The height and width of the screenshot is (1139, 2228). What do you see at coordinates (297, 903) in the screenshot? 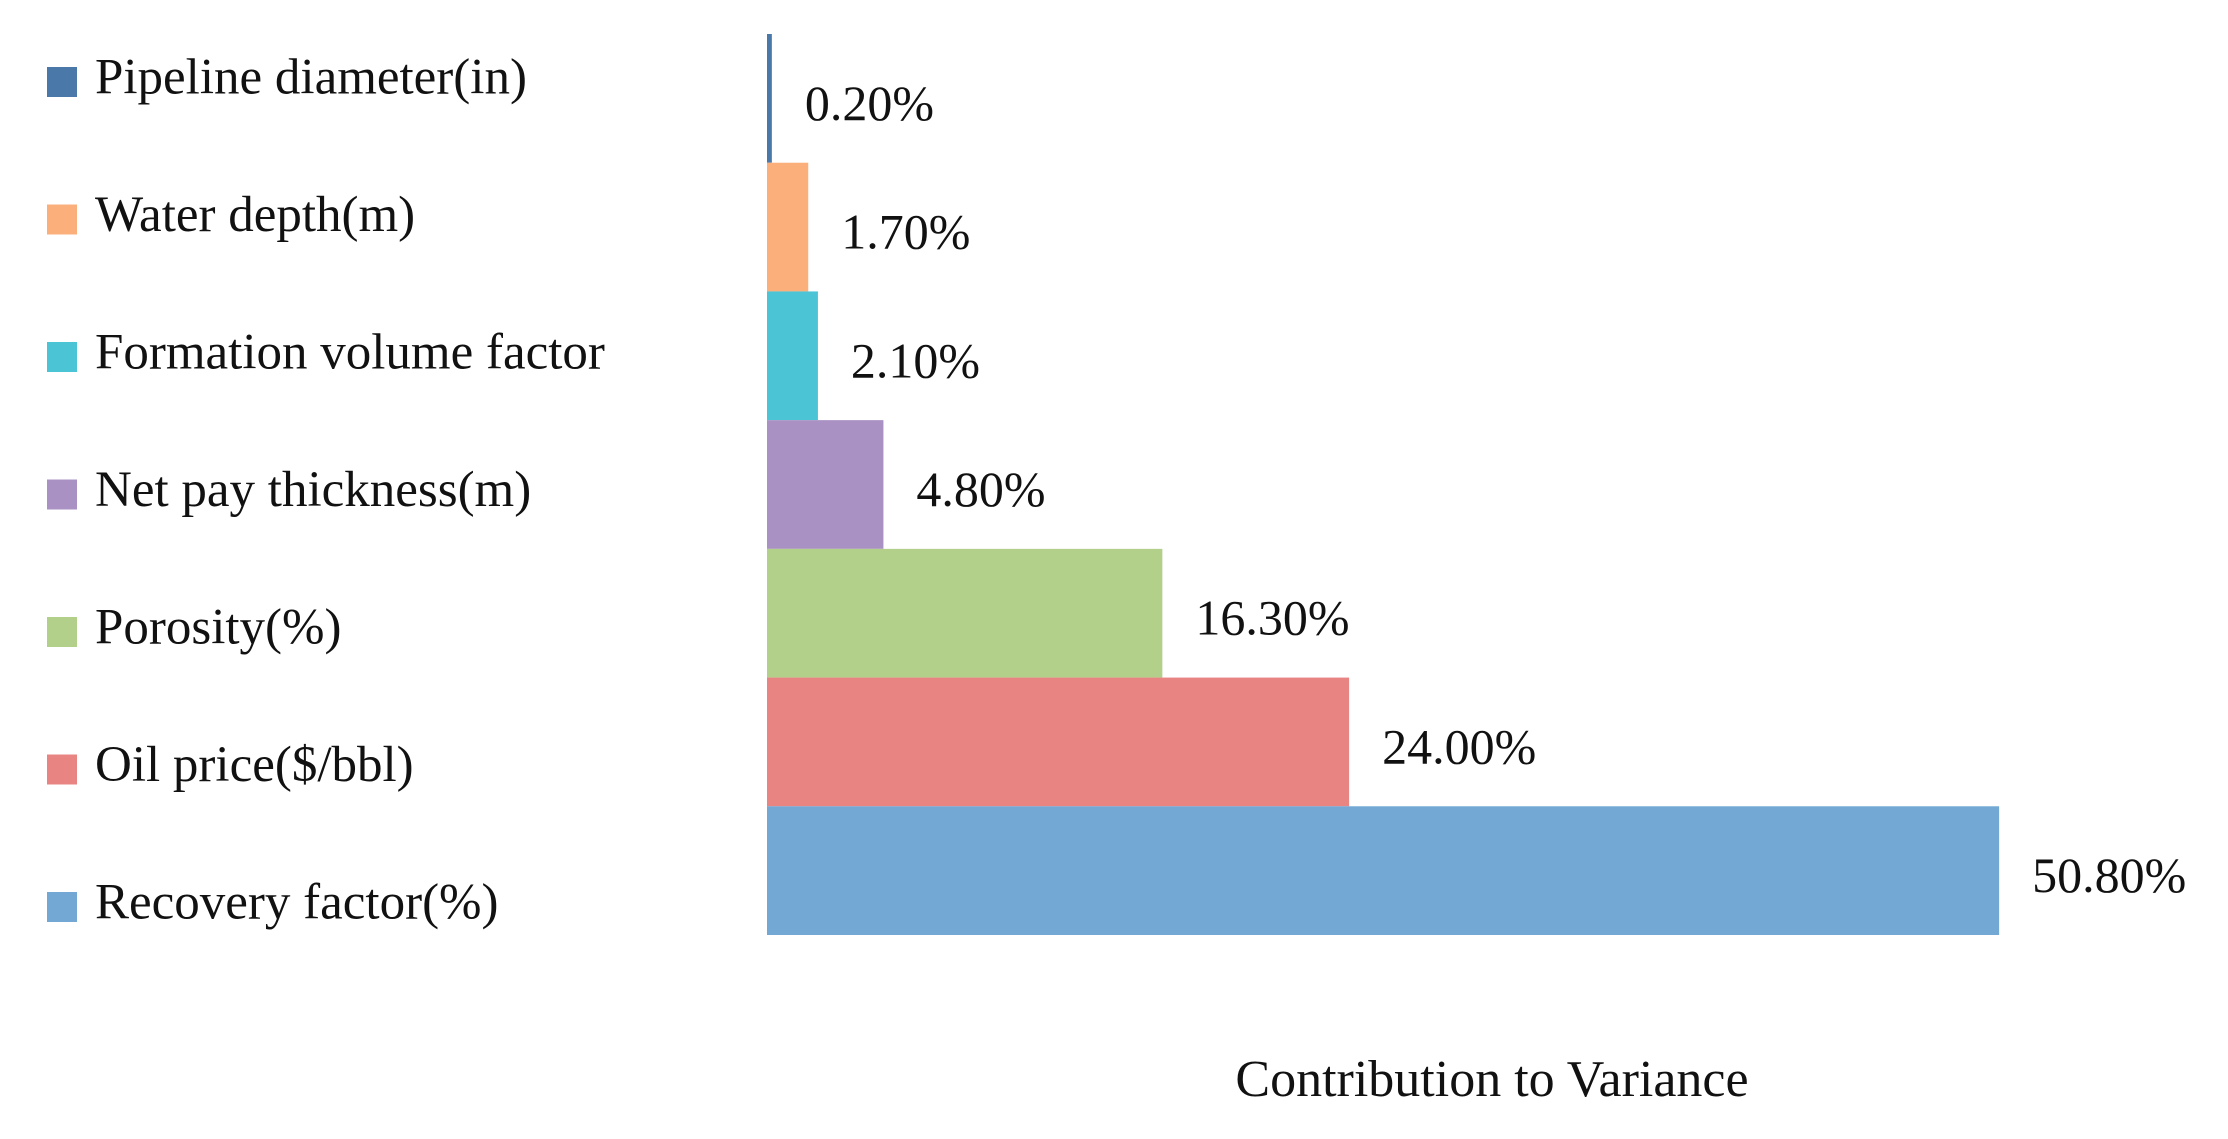
I see `legend-label: Recovery factor(%)` at bounding box center [297, 903].